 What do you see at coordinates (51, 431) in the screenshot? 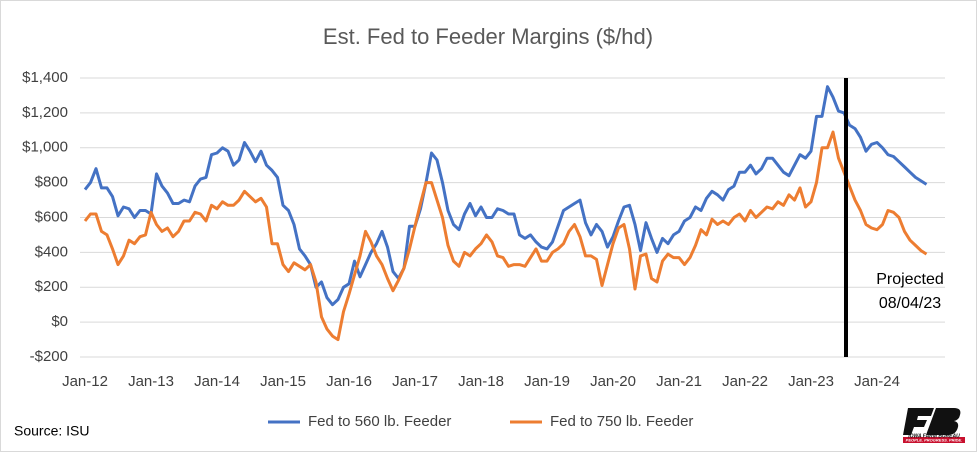
I see `source: Source: ISU` at bounding box center [51, 431].